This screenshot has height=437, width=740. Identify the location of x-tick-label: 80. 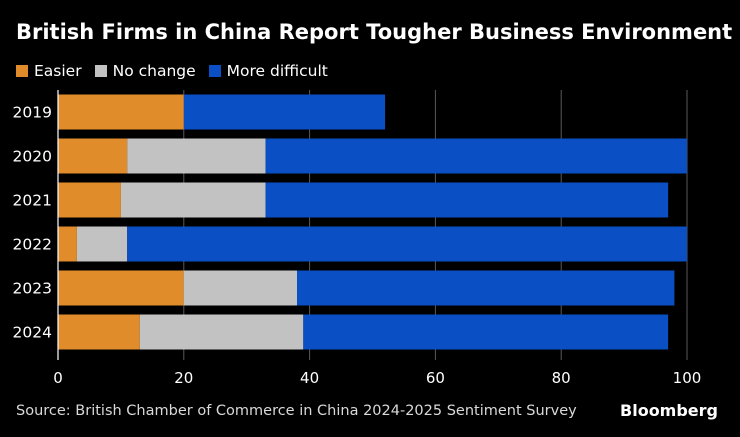
(561, 378).